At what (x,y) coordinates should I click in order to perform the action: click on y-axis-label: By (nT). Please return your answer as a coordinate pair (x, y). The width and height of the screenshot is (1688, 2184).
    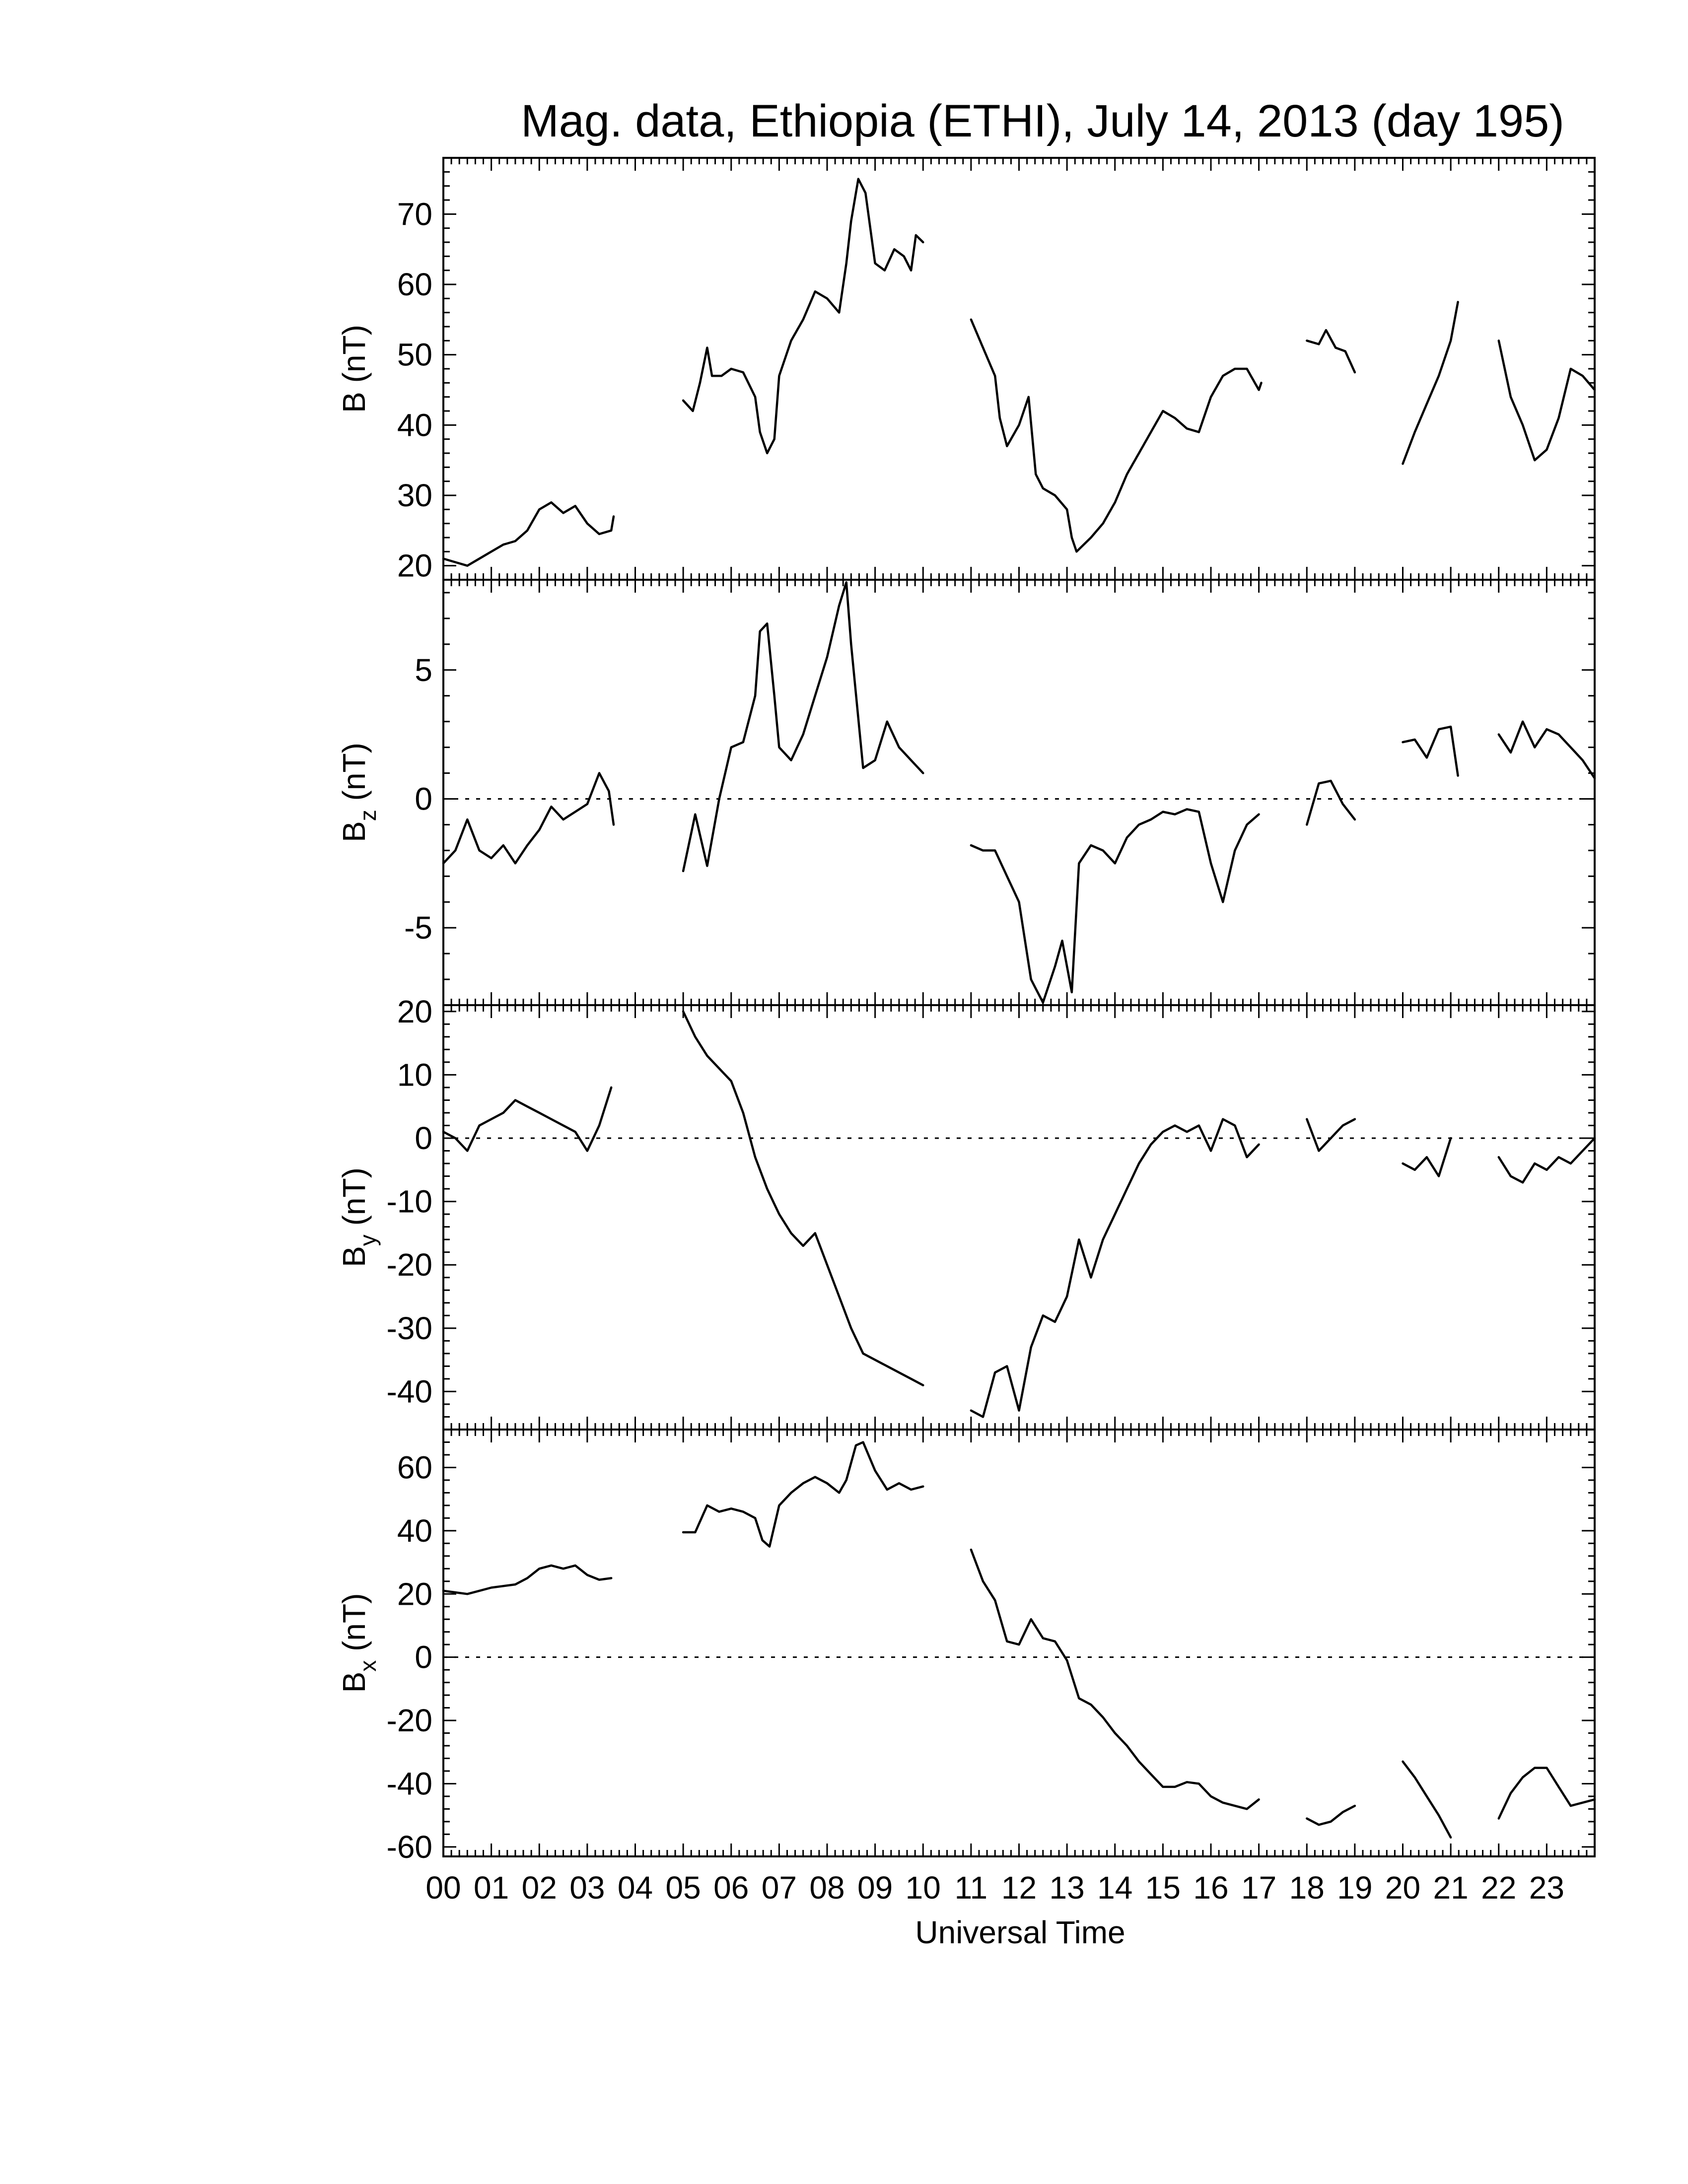
    Looking at the image, I should click on (358, 1217).